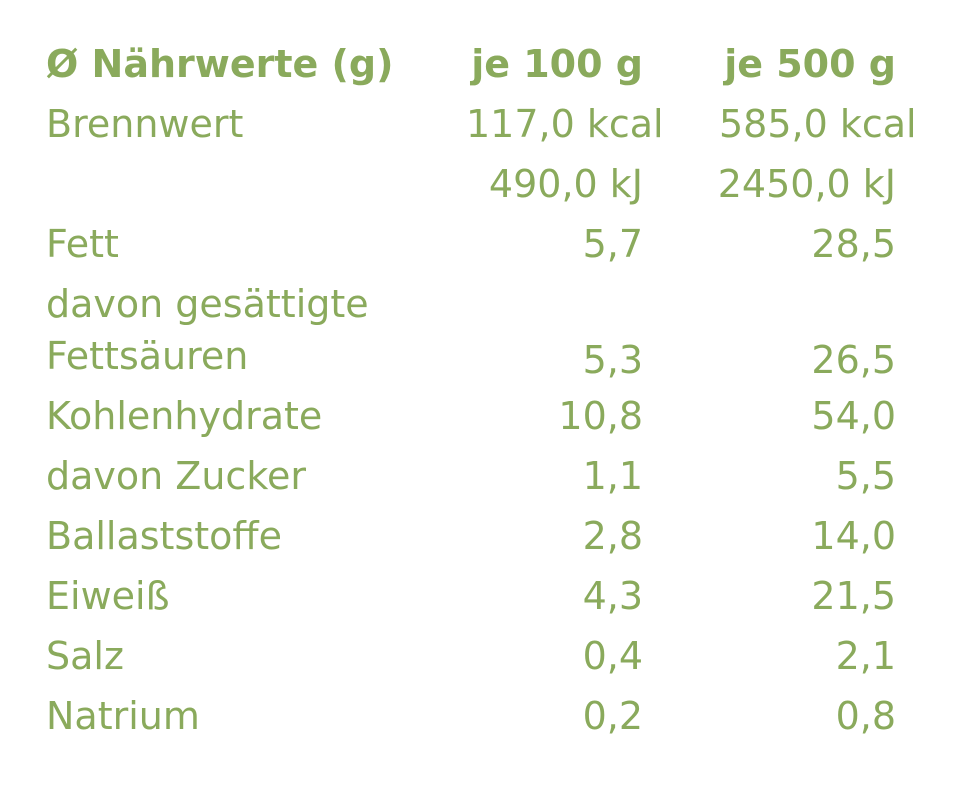  Describe the element at coordinates (853, 596) in the screenshot. I see `value-per-500g: 21,5` at that location.